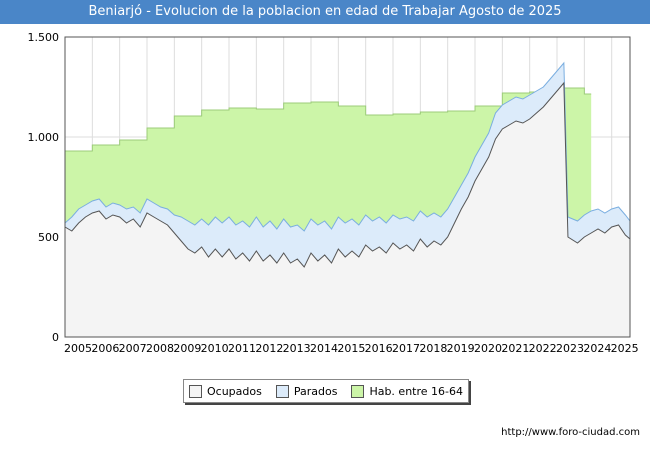 This screenshot has width=650, height=450. Describe the element at coordinates (379, 348) in the screenshot. I see `x-tick-label: 2016` at that location.